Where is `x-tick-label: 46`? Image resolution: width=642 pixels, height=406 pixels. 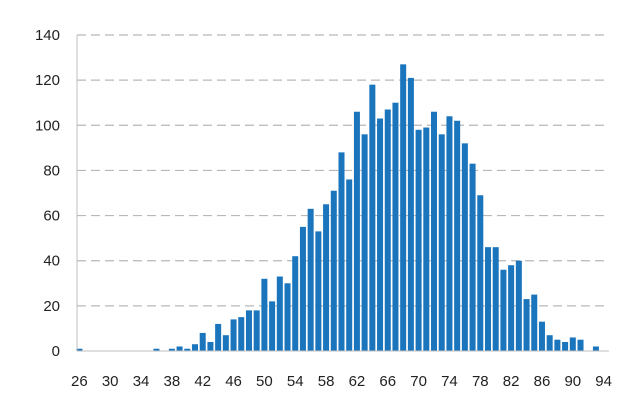 x-tick-label: 46 is located at coordinates (233, 381).